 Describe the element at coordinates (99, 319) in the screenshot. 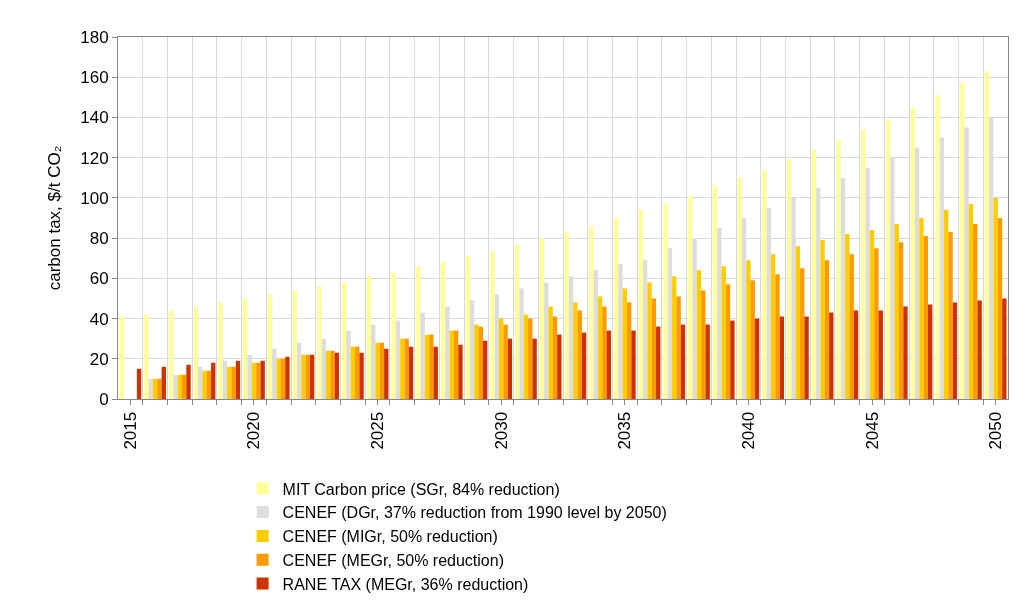

I see `y-tick-label: 40` at that location.